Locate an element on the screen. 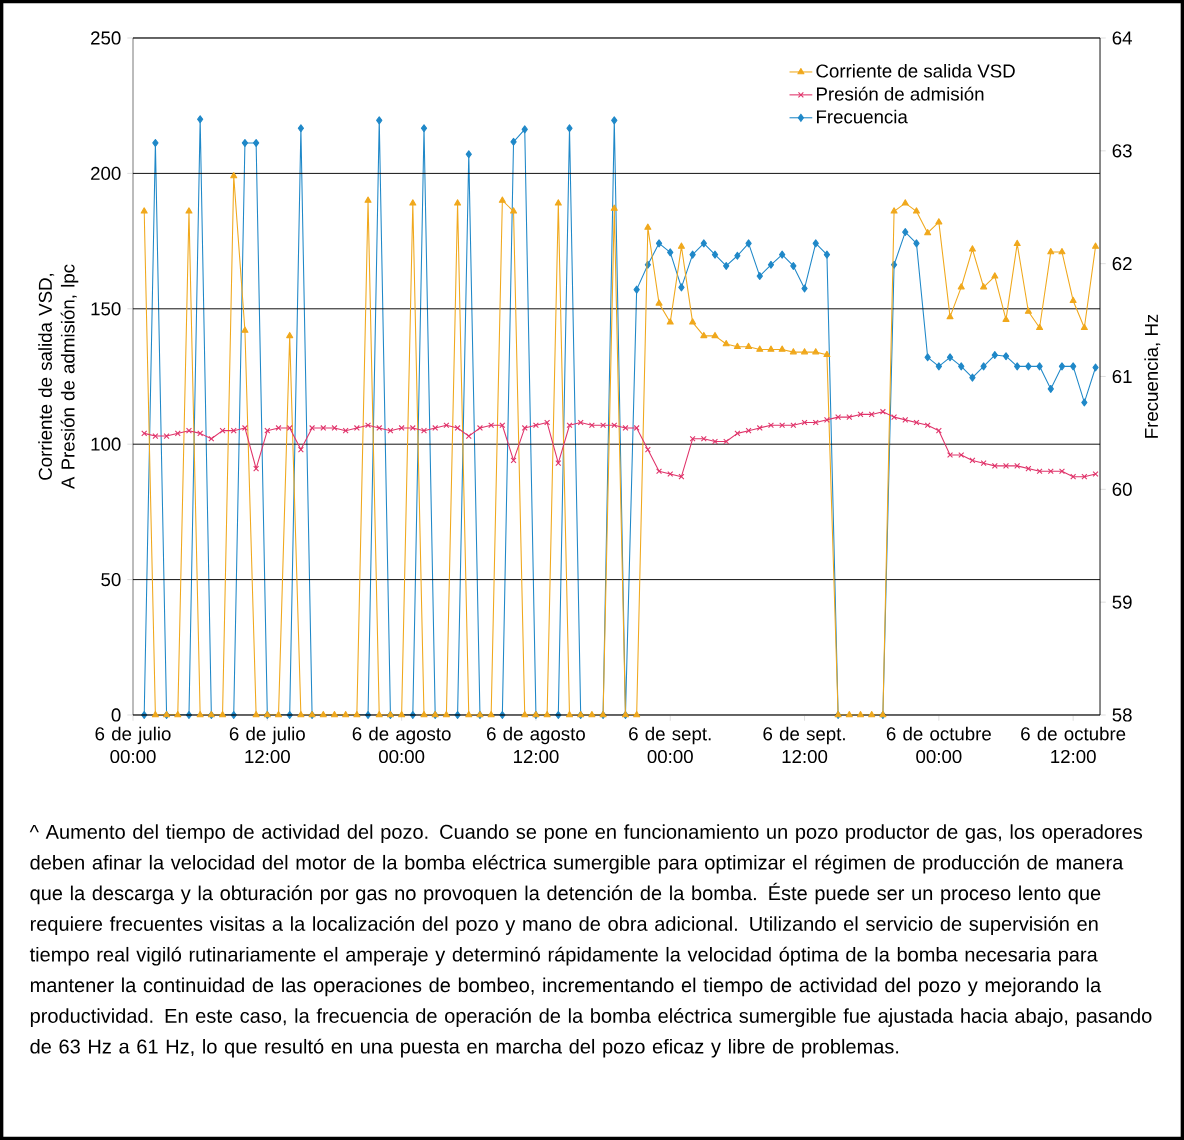 This screenshot has width=1184, height=1140. y2-tick-label: 58 is located at coordinates (1122, 715).